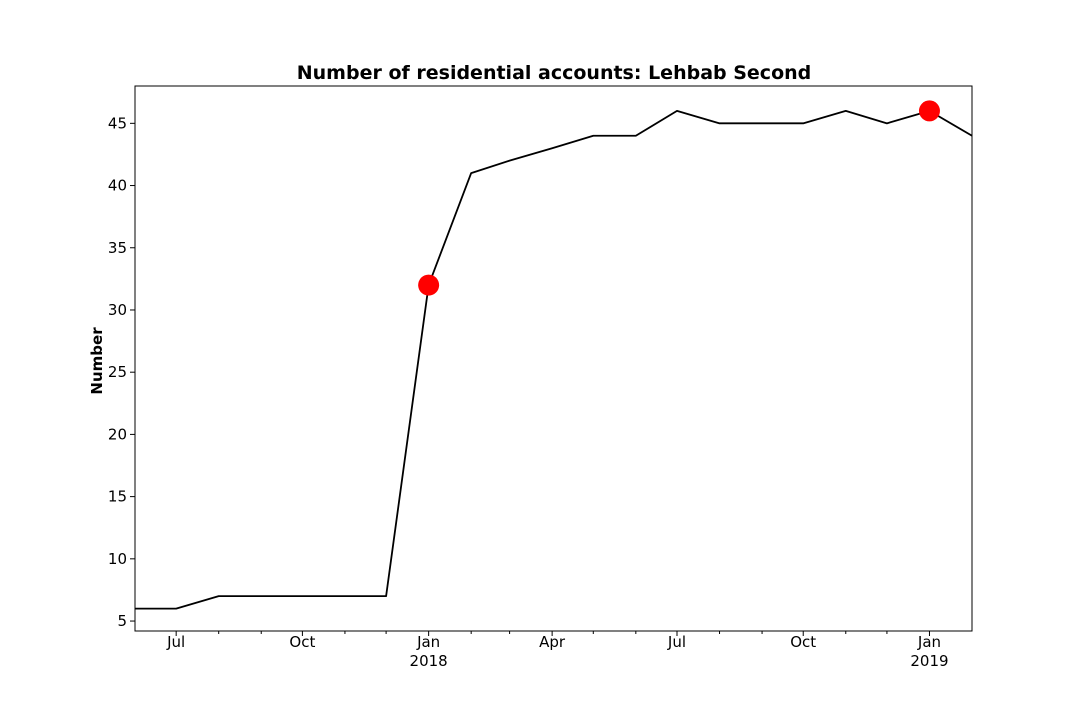 Image resolution: width=1080 pixels, height=720 pixels. What do you see at coordinates (676, 642) in the screenshot?
I see `x-tick-label-4: Jul` at bounding box center [676, 642].